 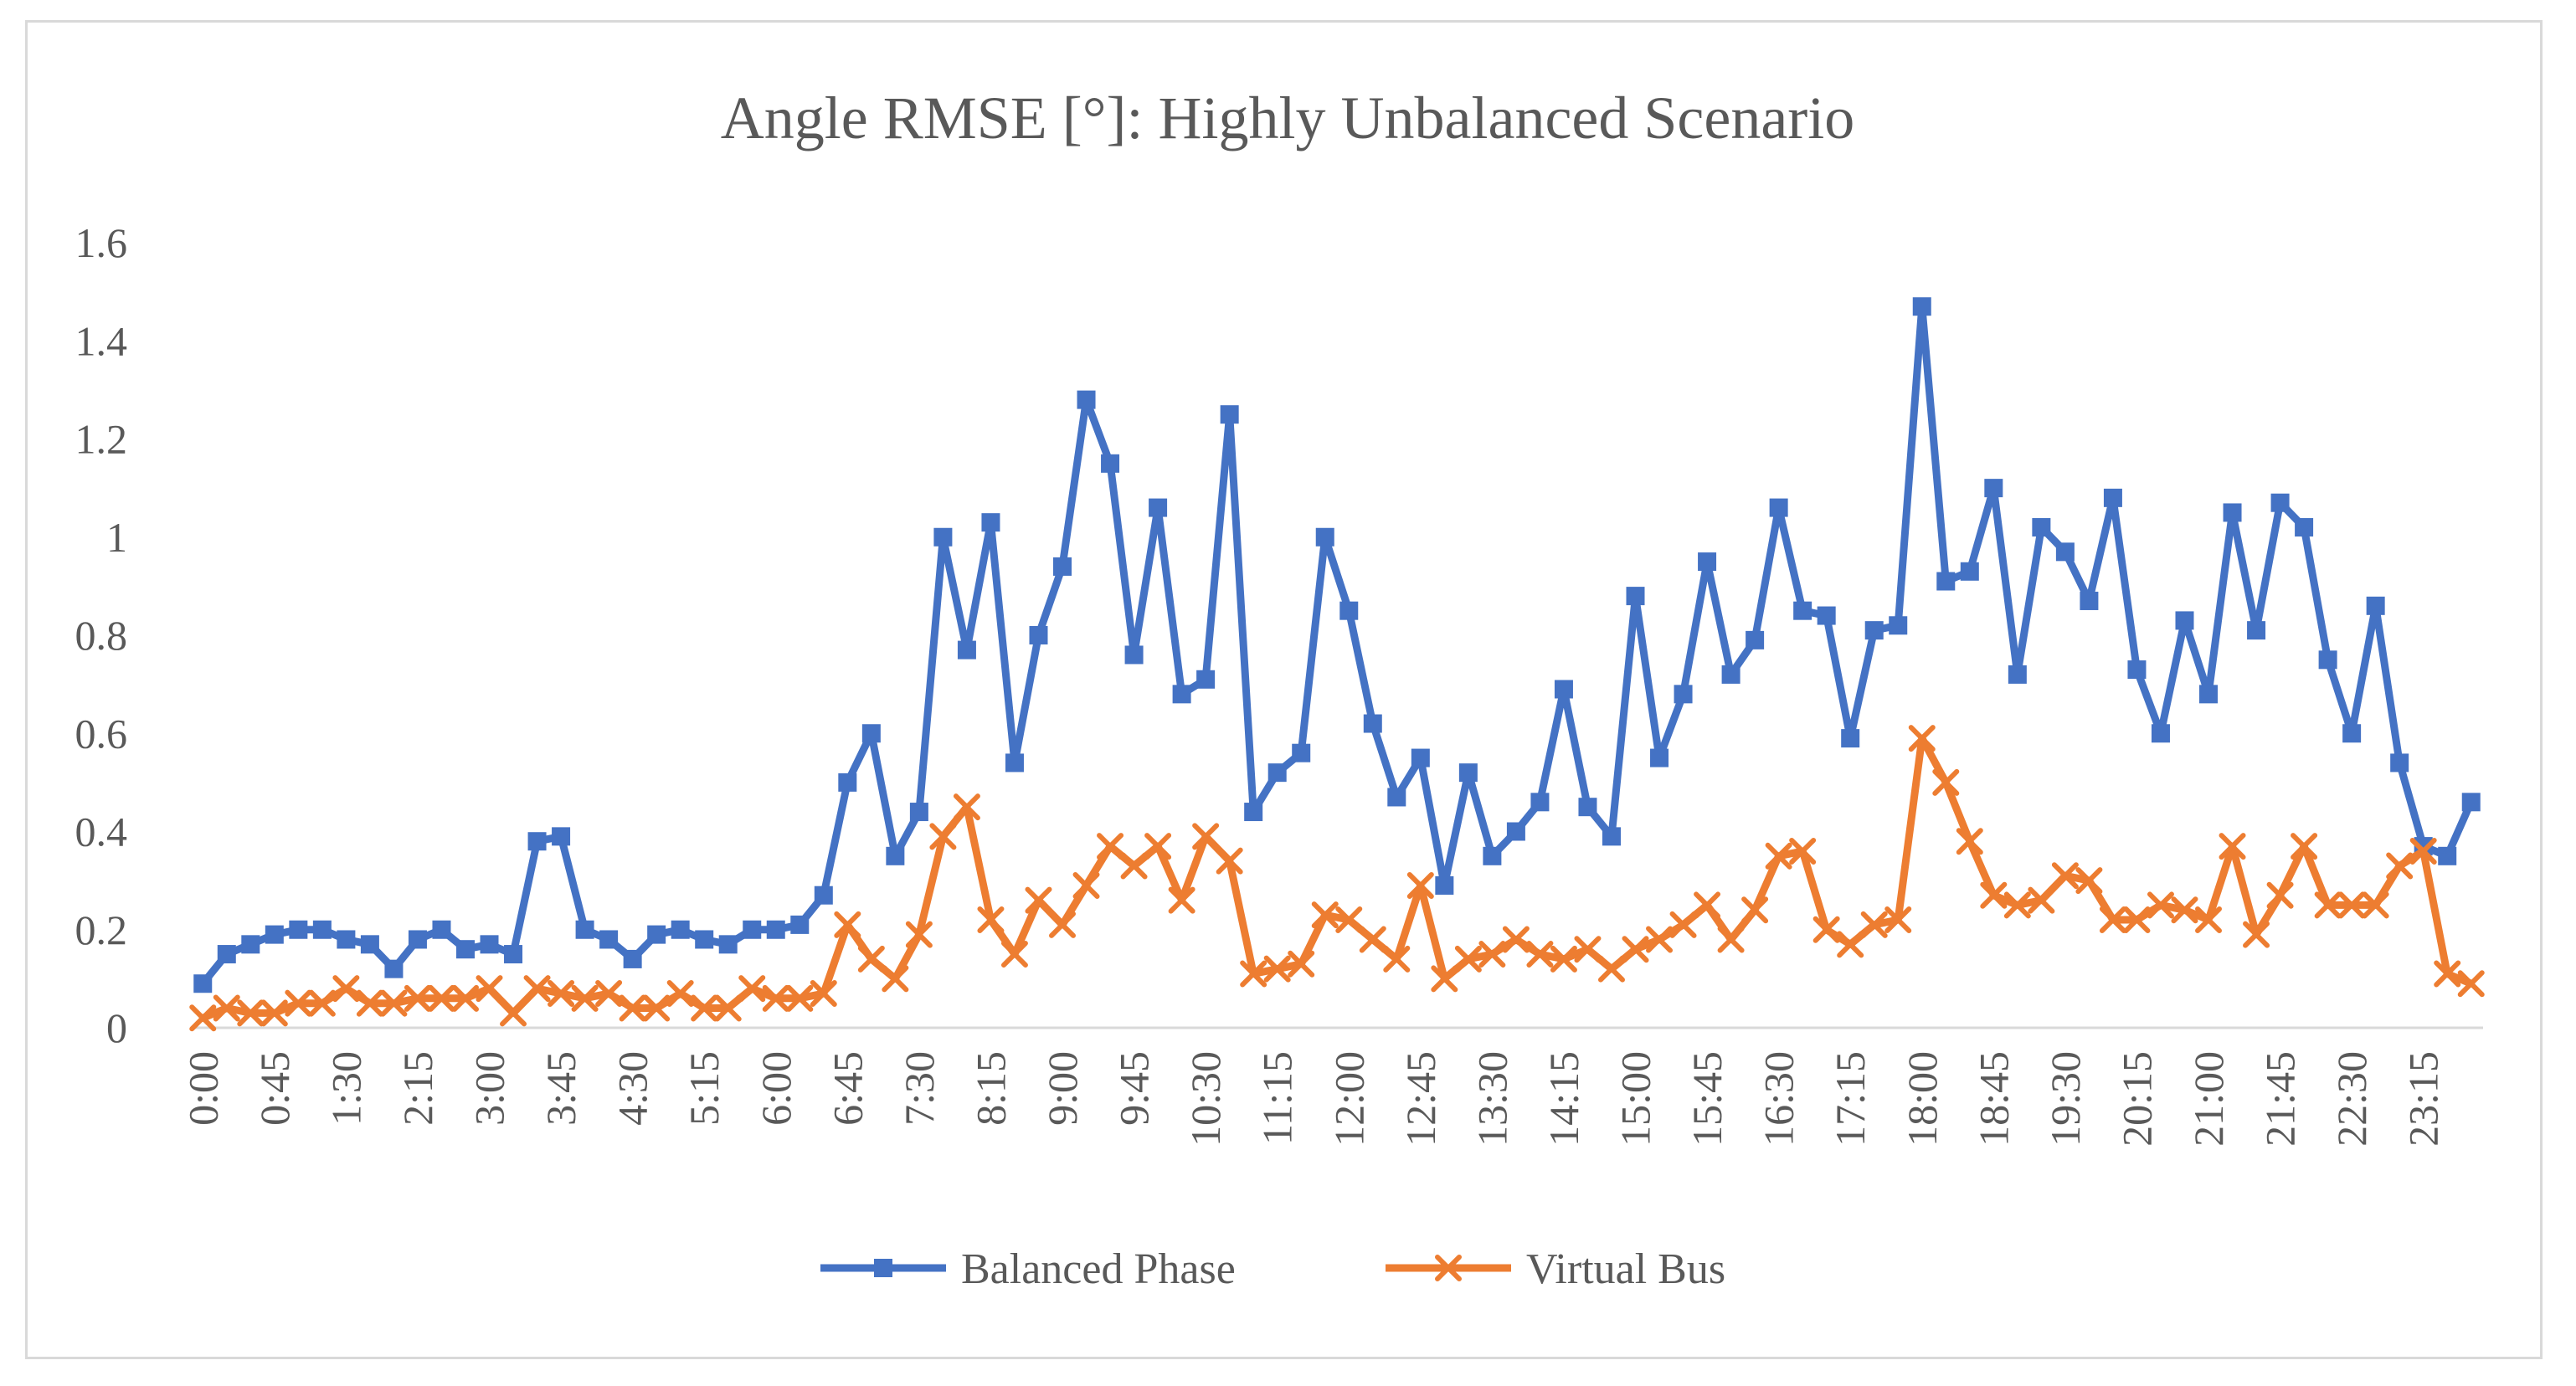 I want to click on x-tick-label: 21:00, so click(x=2208, y=1099).